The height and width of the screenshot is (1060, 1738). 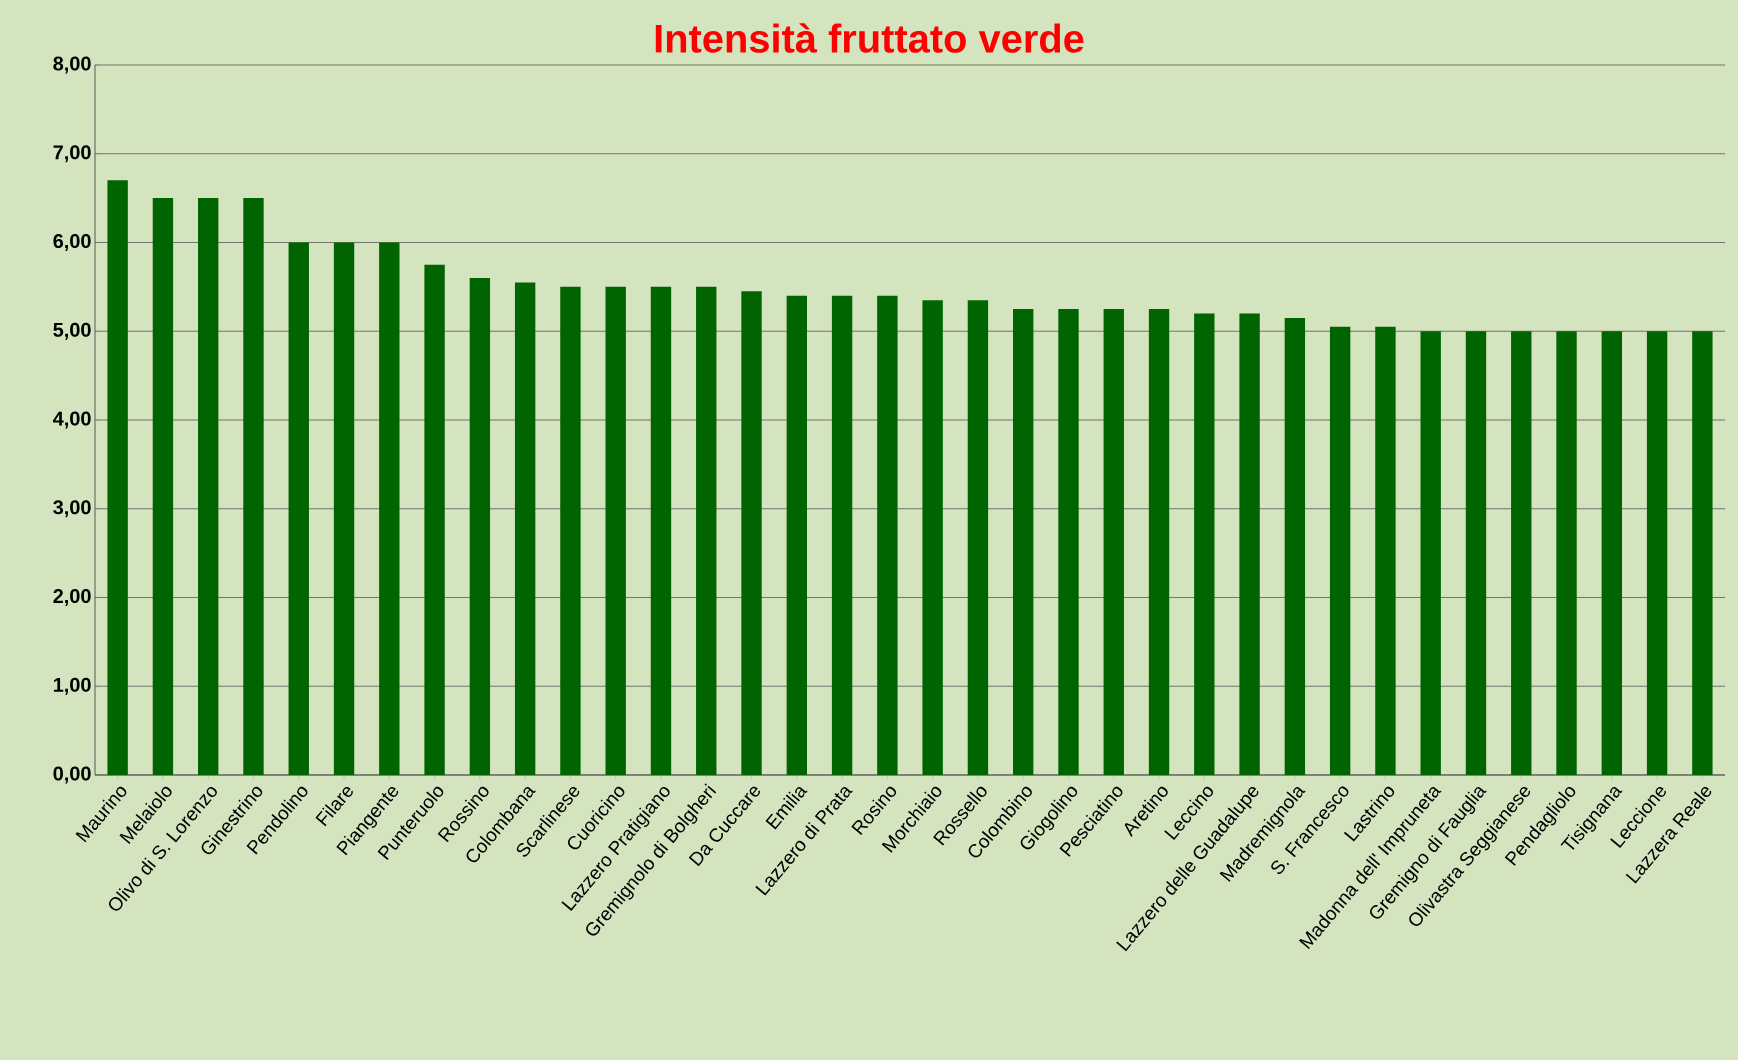 What do you see at coordinates (72, 420) in the screenshot?
I see `y-tick-label: 4,00` at bounding box center [72, 420].